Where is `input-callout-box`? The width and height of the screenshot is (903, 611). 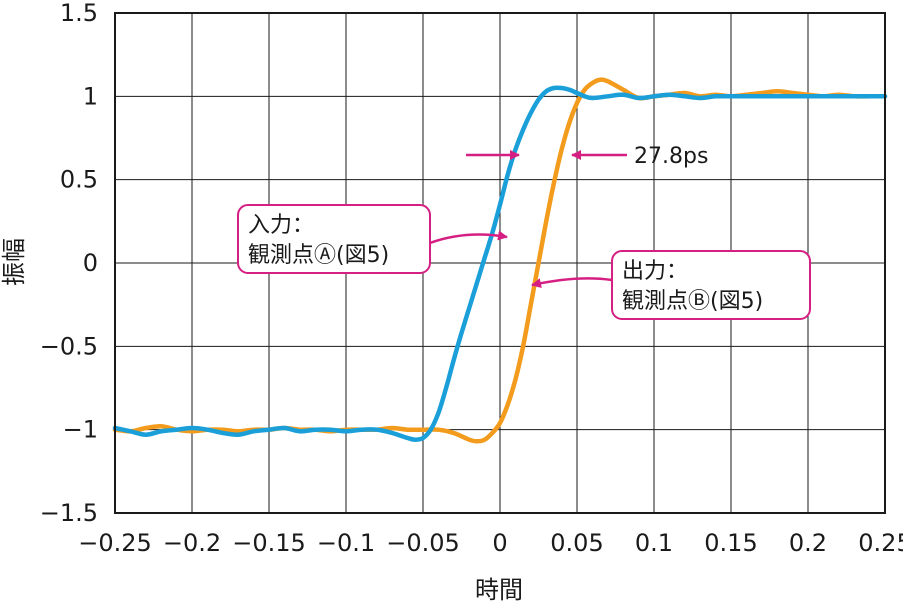 input-callout-box is located at coordinates (334, 239).